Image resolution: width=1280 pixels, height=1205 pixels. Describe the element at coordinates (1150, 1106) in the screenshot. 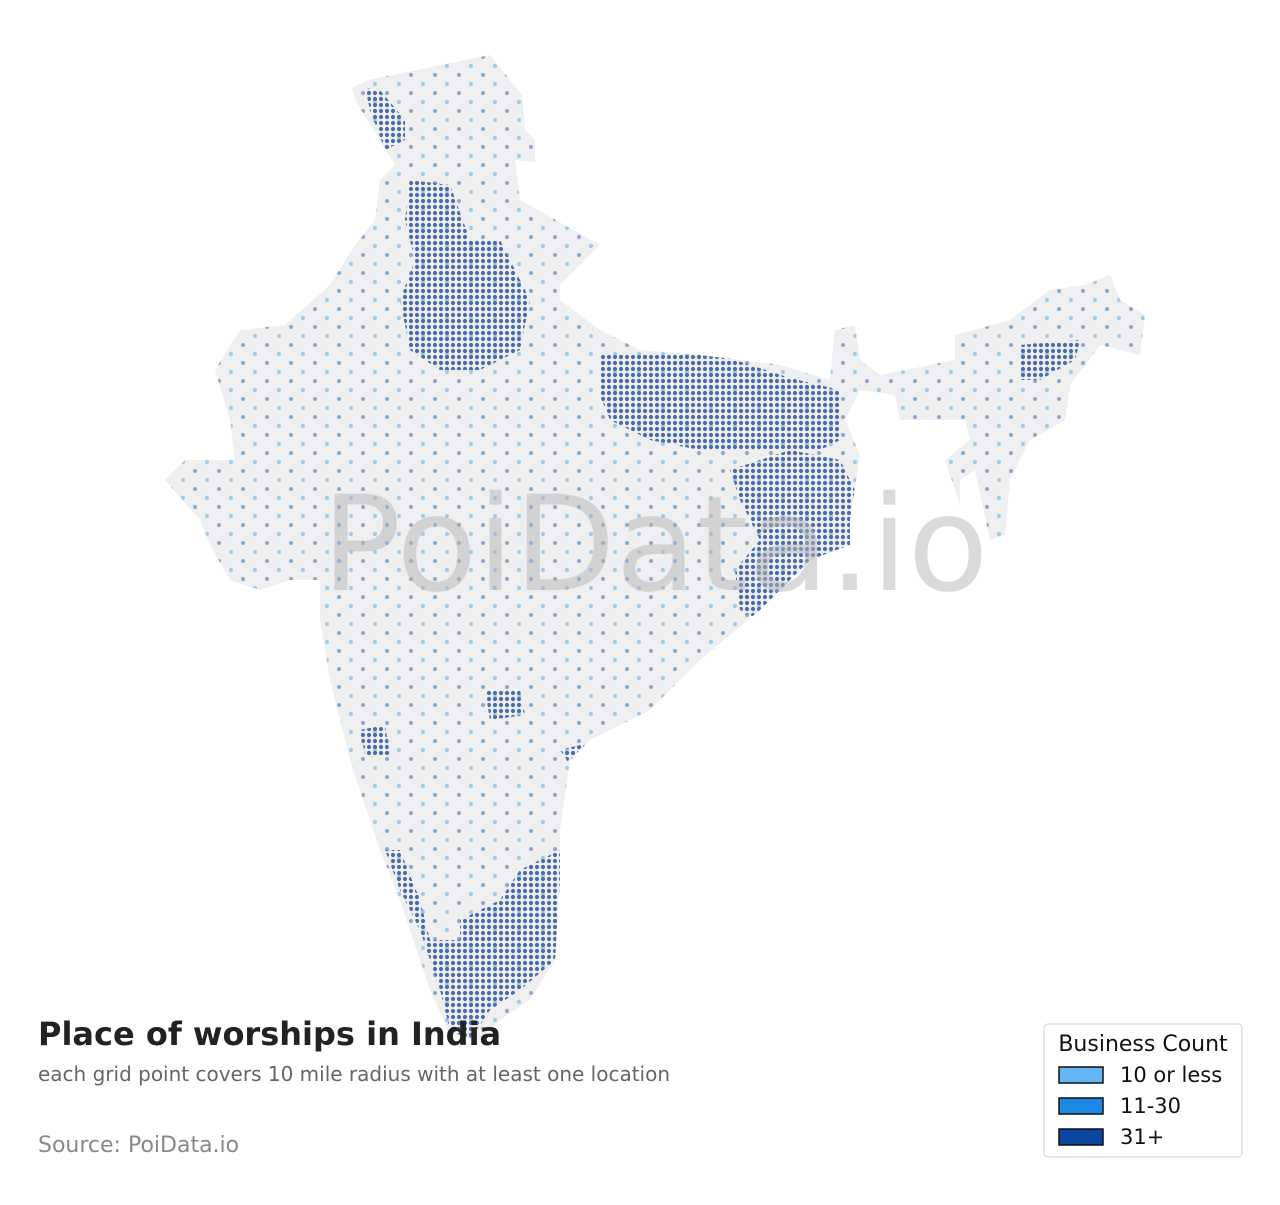

I see `legend-label: 11-30` at that location.